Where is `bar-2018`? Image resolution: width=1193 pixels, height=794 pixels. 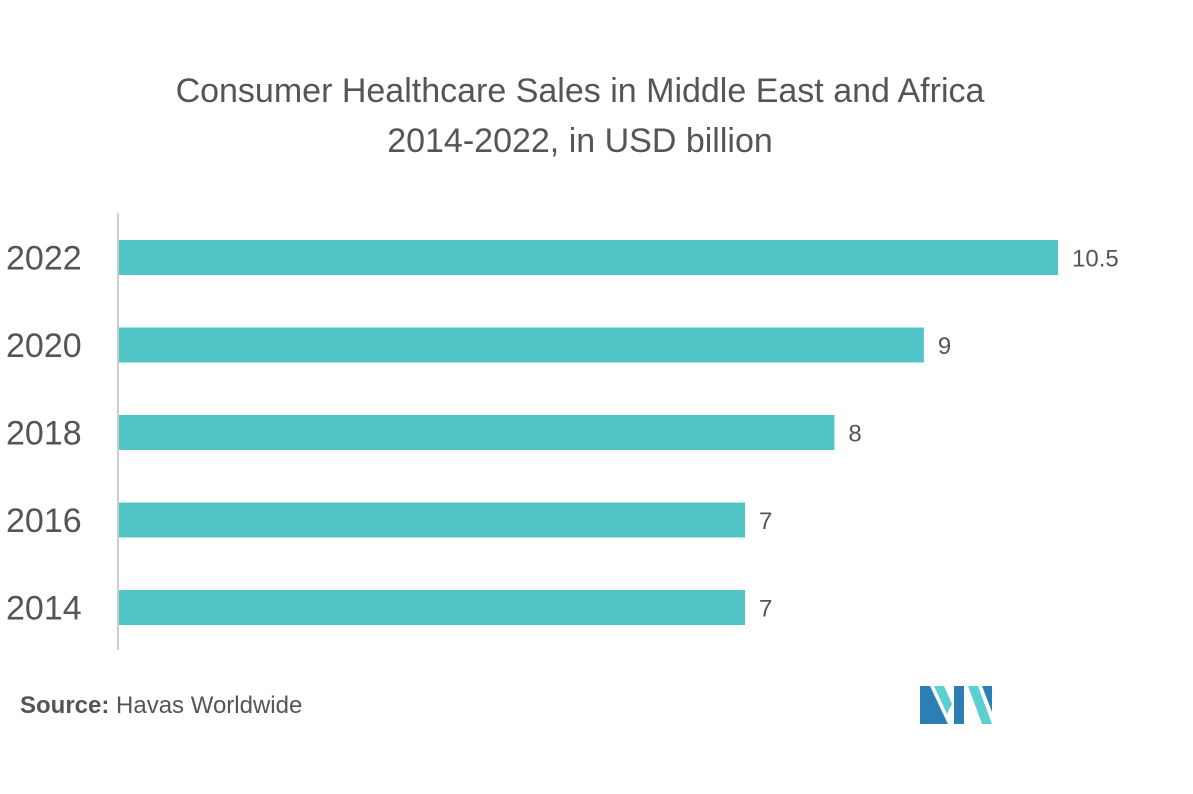 bar-2018 is located at coordinates (477, 432).